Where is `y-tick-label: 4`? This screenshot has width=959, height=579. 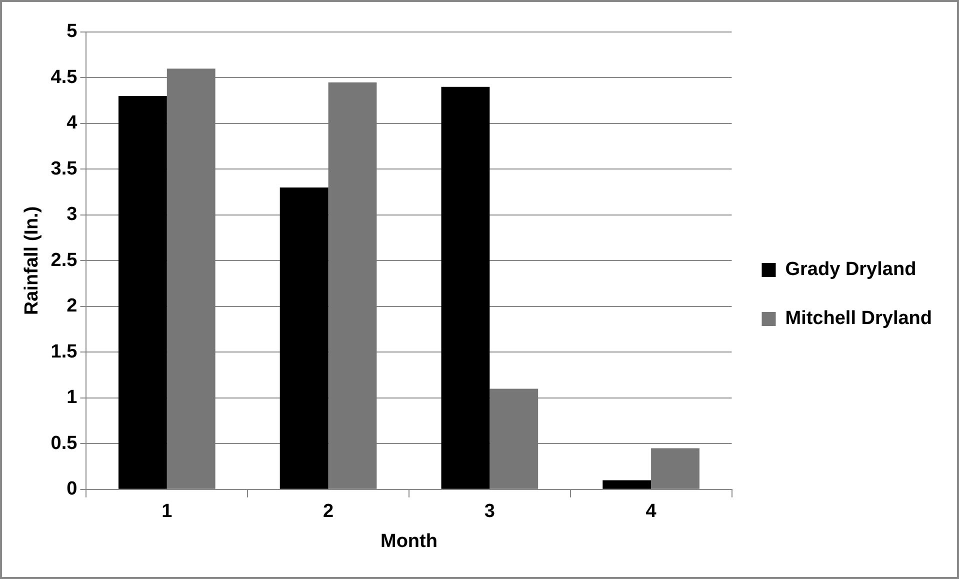 y-tick-label: 4 is located at coordinates (72, 123).